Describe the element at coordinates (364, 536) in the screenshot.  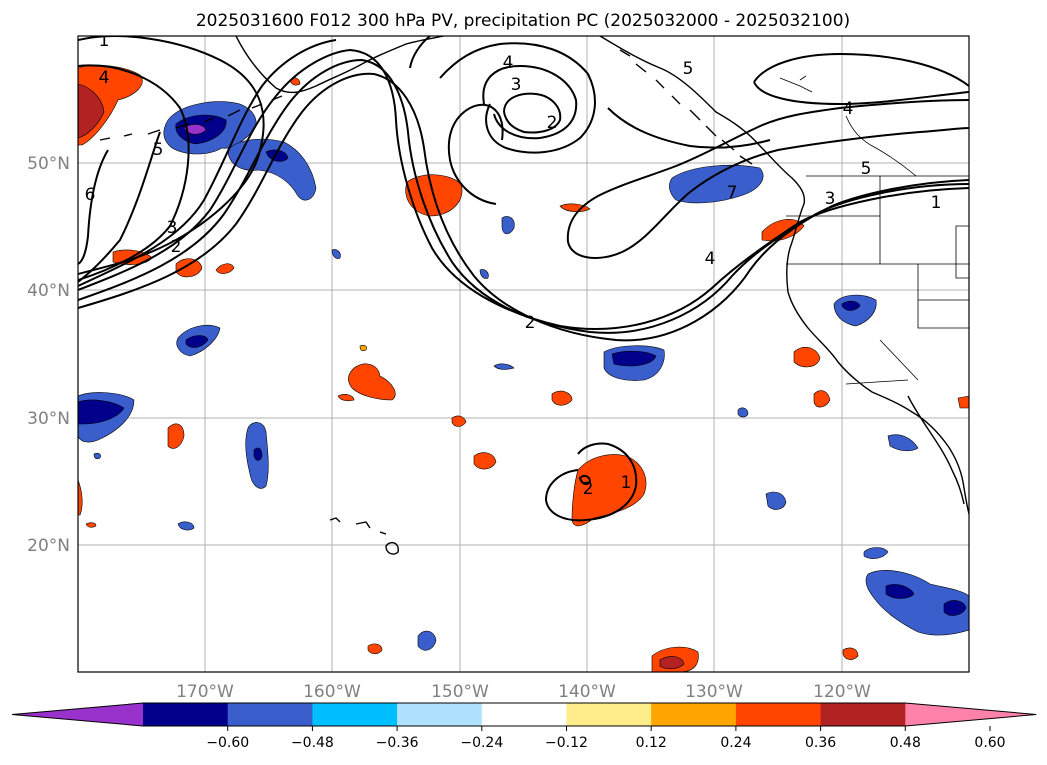
I see `hawaii-islands` at that location.